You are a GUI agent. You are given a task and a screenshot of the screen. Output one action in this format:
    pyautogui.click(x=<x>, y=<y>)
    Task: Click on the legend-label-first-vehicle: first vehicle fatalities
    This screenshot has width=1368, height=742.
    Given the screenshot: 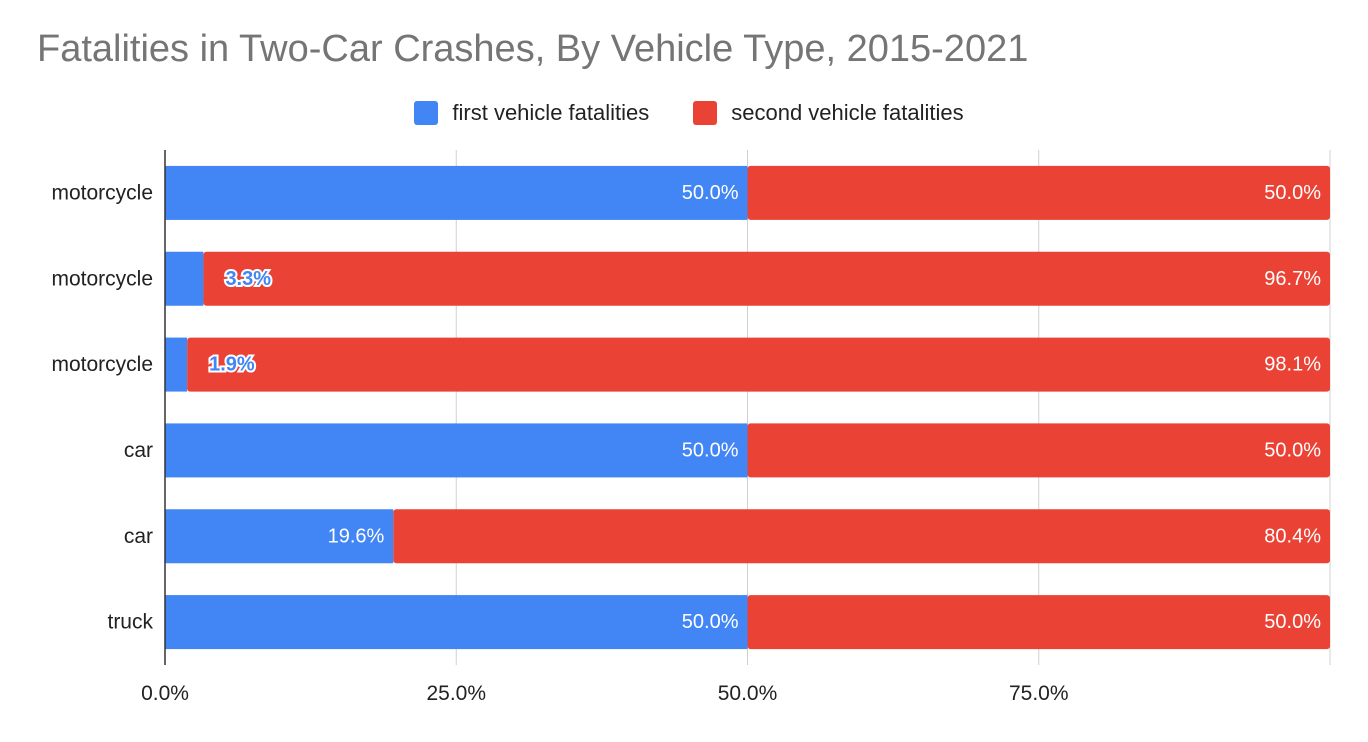 What is the action you would take?
    pyautogui.click(x=551, y=112)
    